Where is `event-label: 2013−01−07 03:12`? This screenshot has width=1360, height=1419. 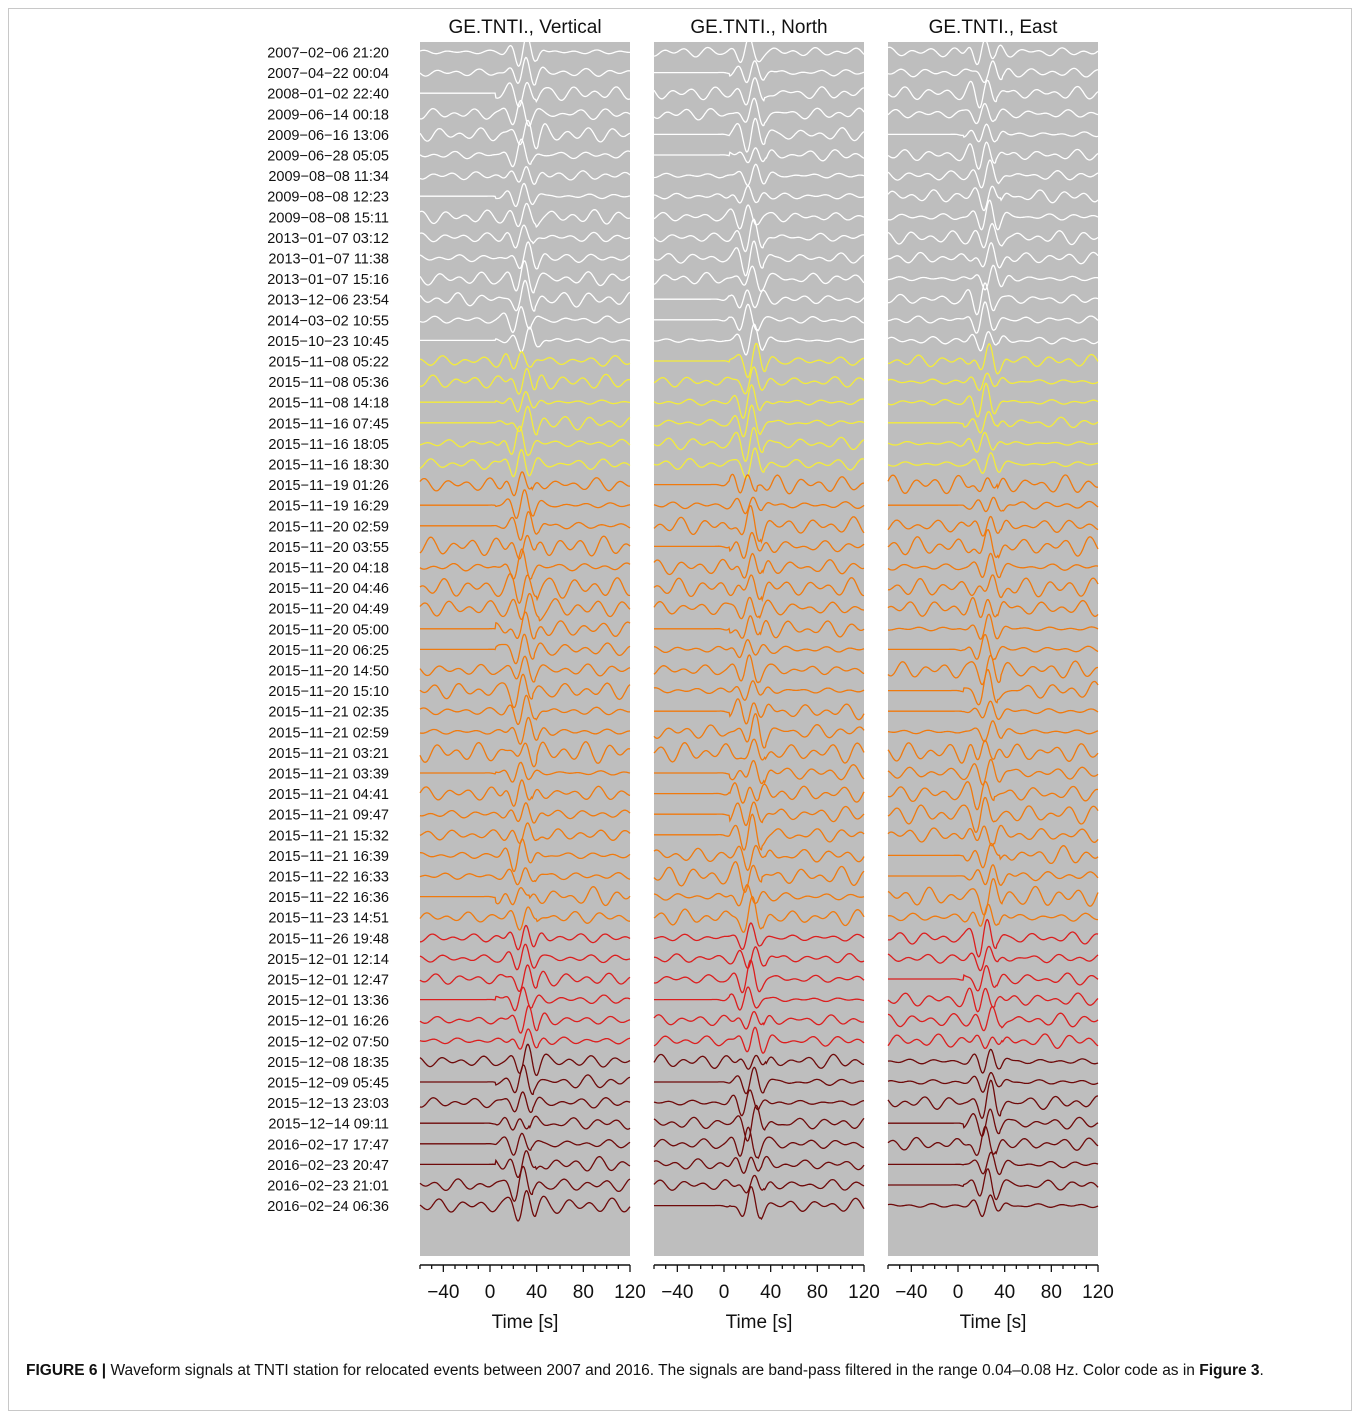
event-label: 2013−01−07 03:12 is located at coordinates (328, 239).